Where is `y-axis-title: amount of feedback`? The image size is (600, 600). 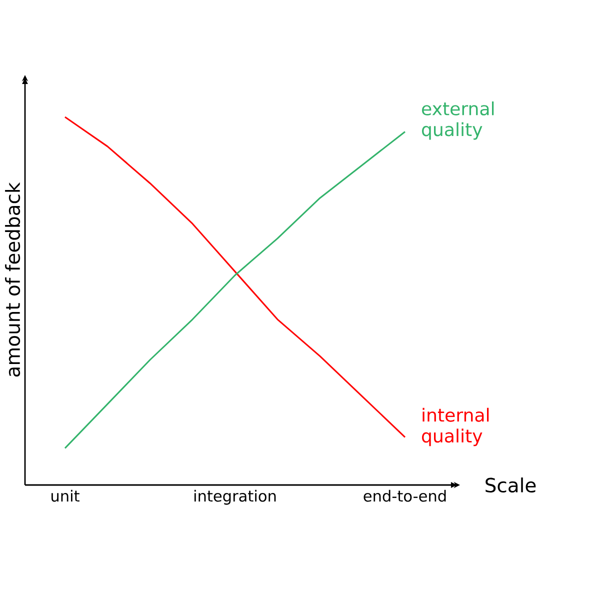 y-axis-title: amount of feedback is located at coordinates (12, 279).